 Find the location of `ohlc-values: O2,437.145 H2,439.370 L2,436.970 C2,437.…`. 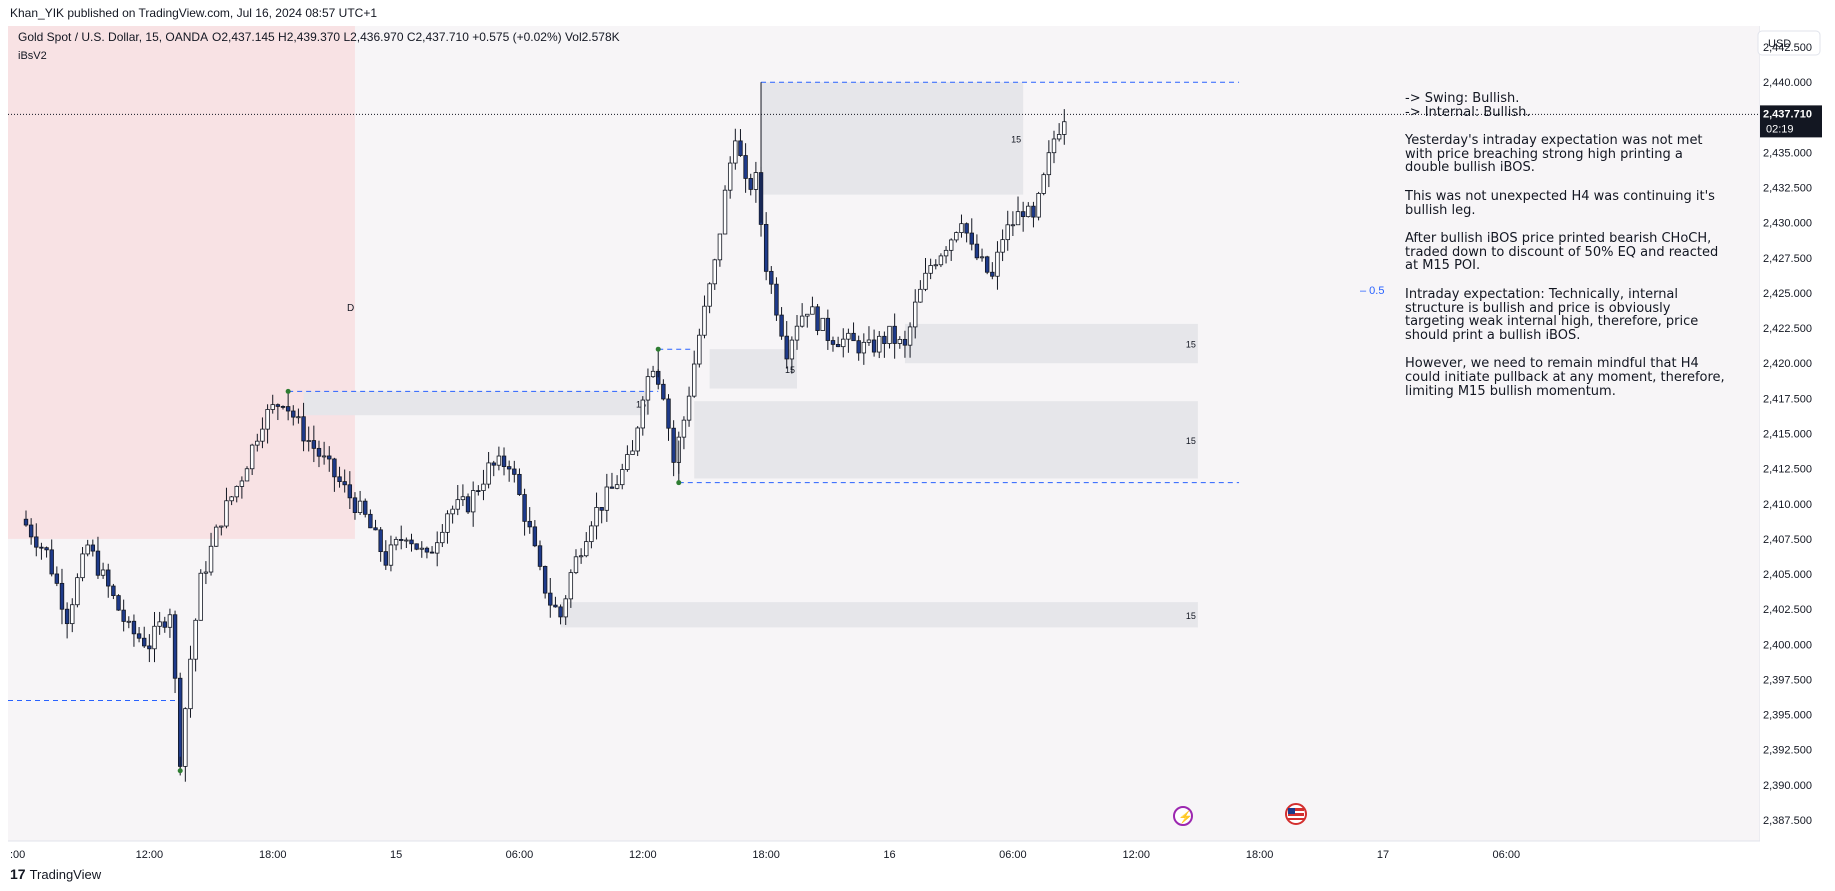

ohlc-values: O2,437.145 H2,439.370 L2,436.970 C2,437.… is located at coordinates (416, 37).